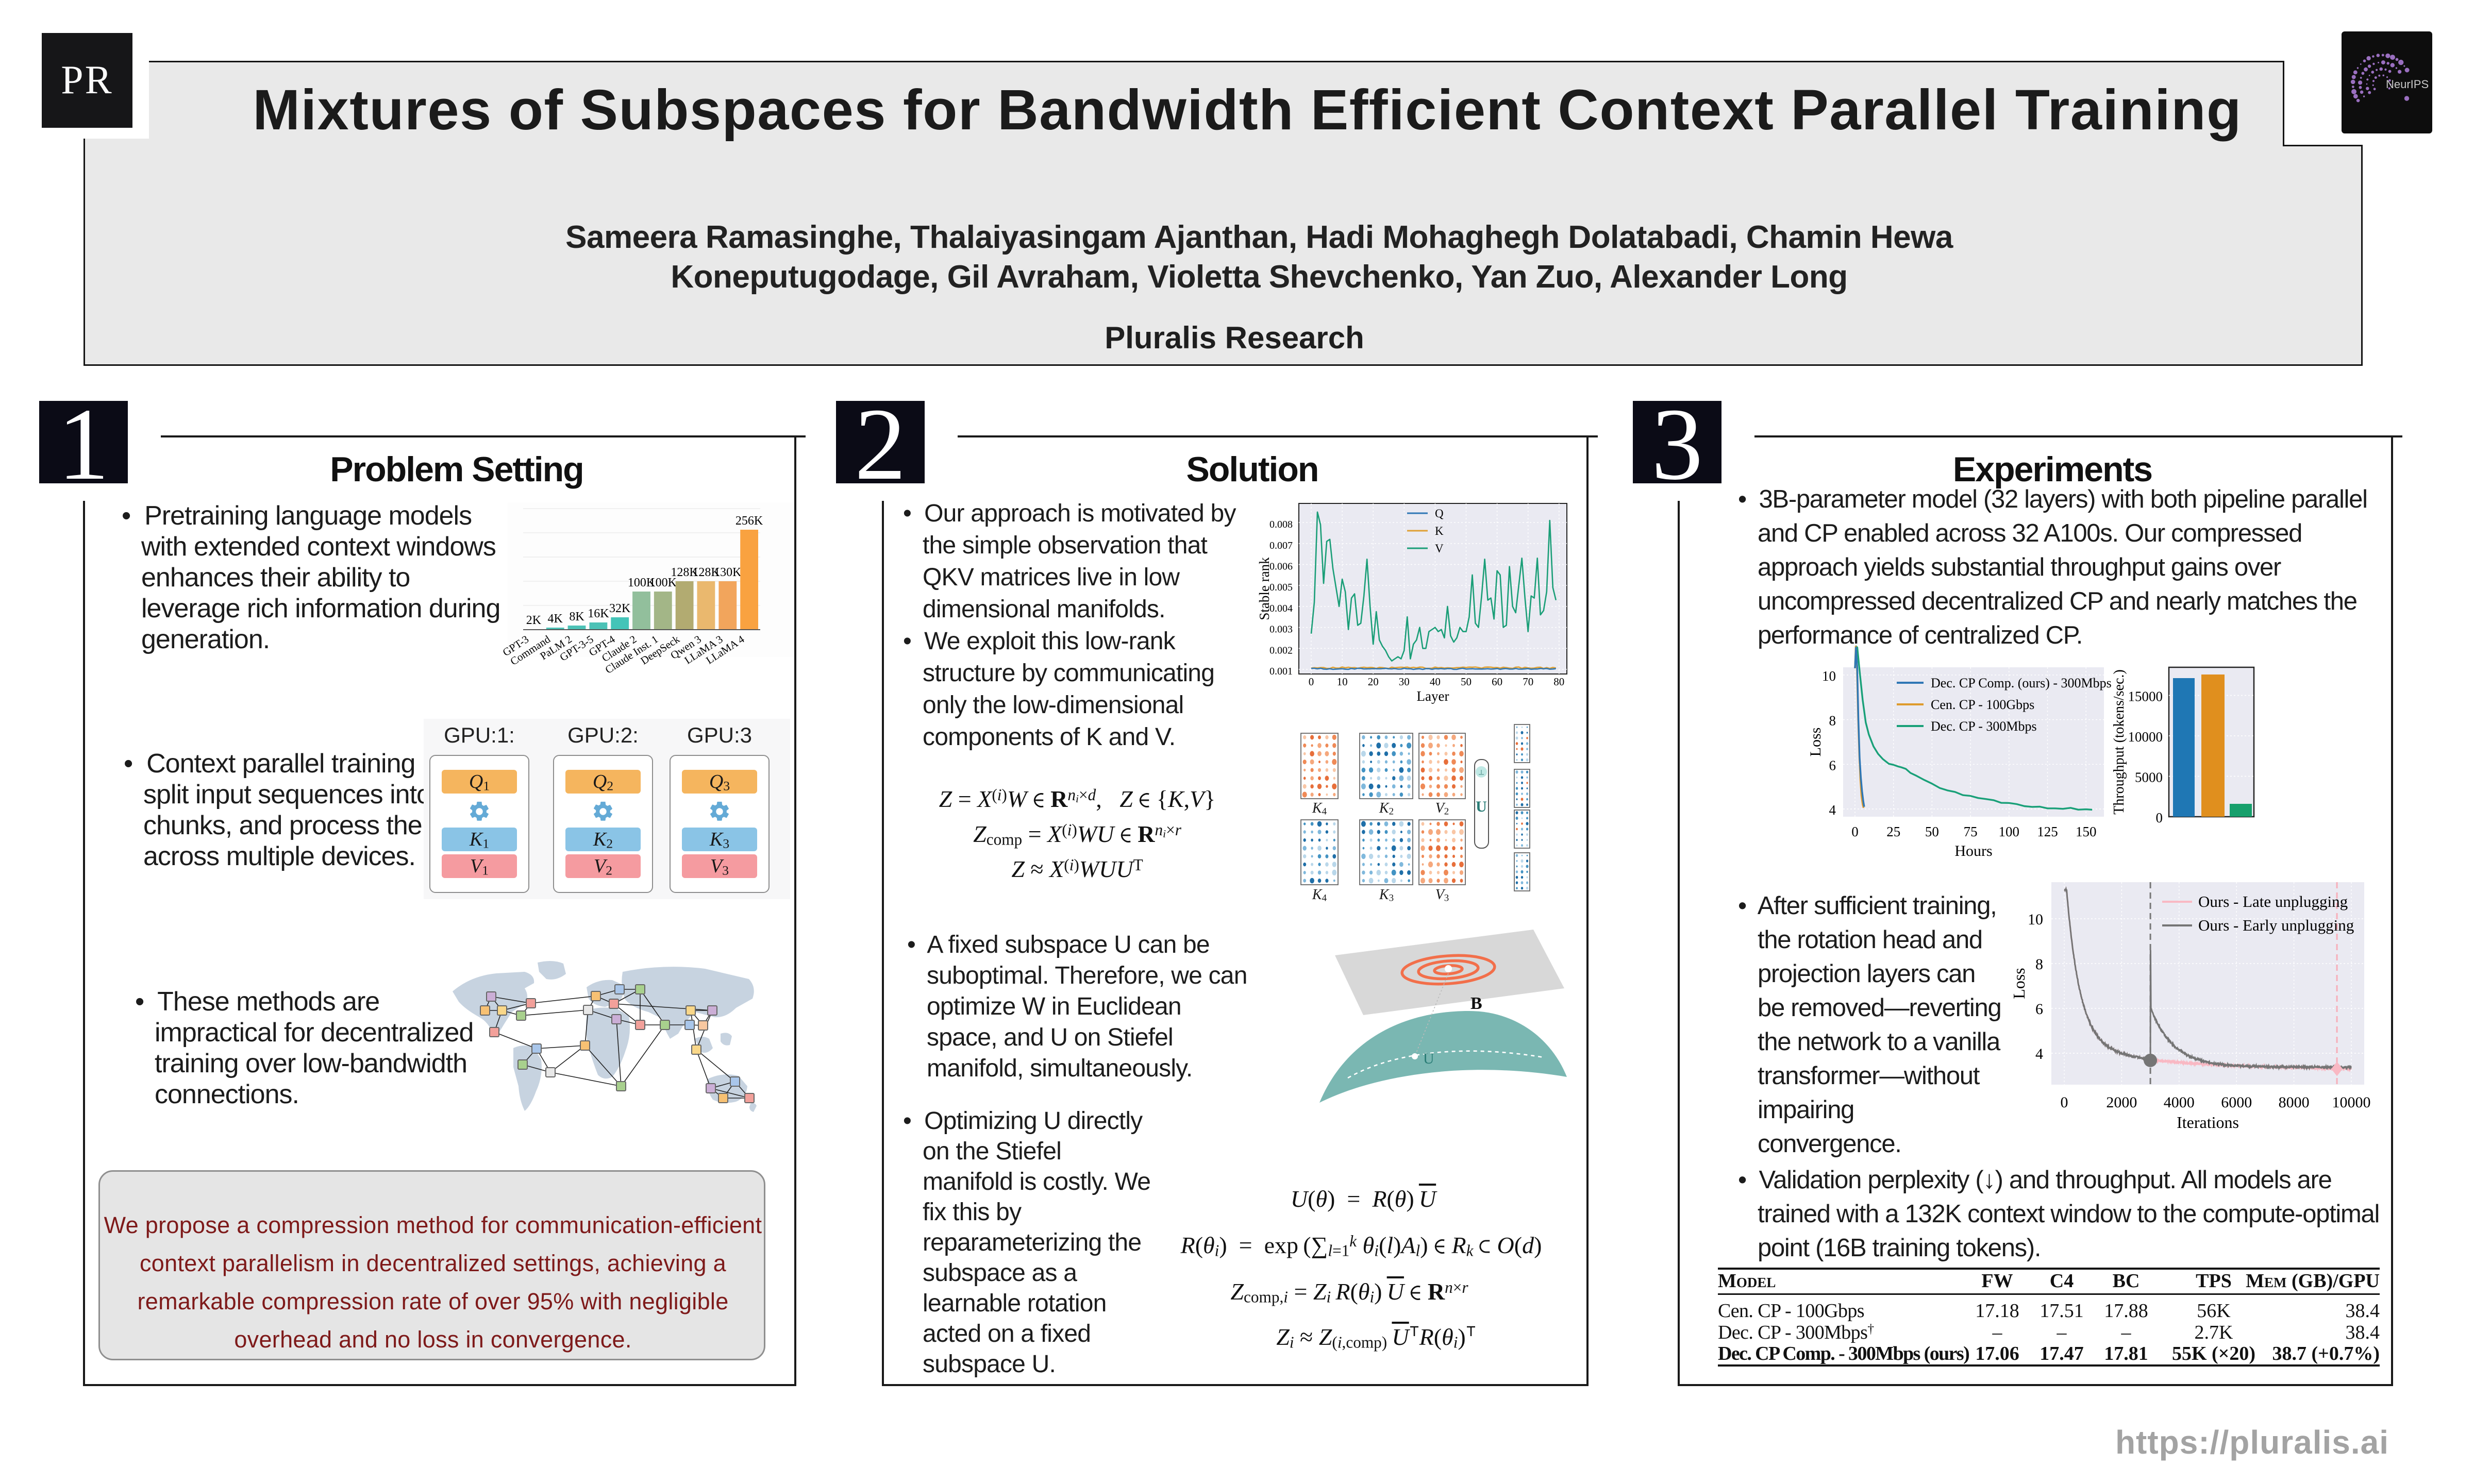 The width and height of the screenshot is (2474, 1484). Describe the element at coordinates (555, 619) in the screenshot. I see `svg-text: 4K` at that location.